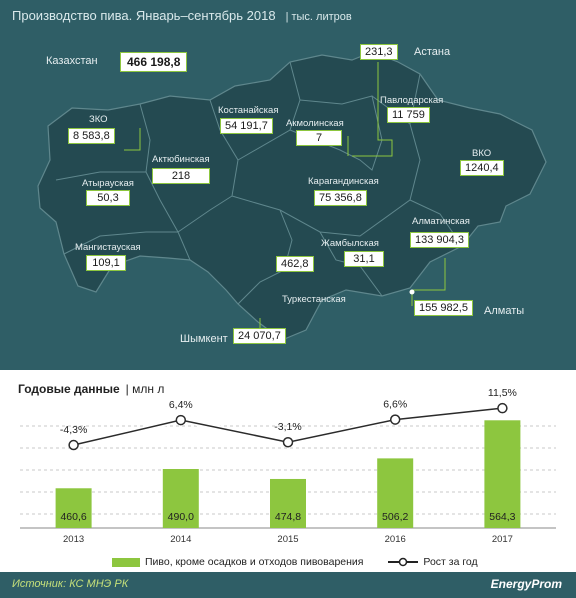  What do you see at coordinates (482, 168) in the screenshot?
I see `region-value-vko: 1240,4` at bounding box center [482, 168].